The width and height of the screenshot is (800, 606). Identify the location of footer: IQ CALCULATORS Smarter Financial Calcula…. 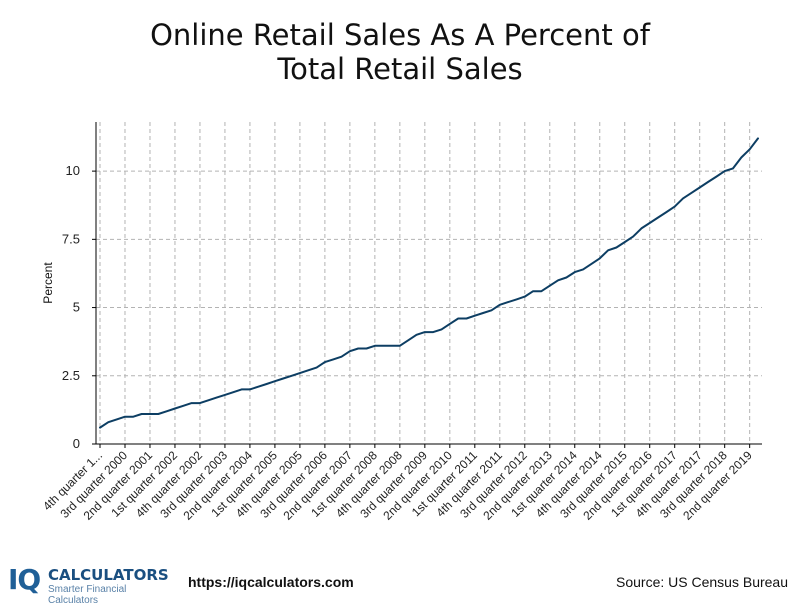
(400, 583).